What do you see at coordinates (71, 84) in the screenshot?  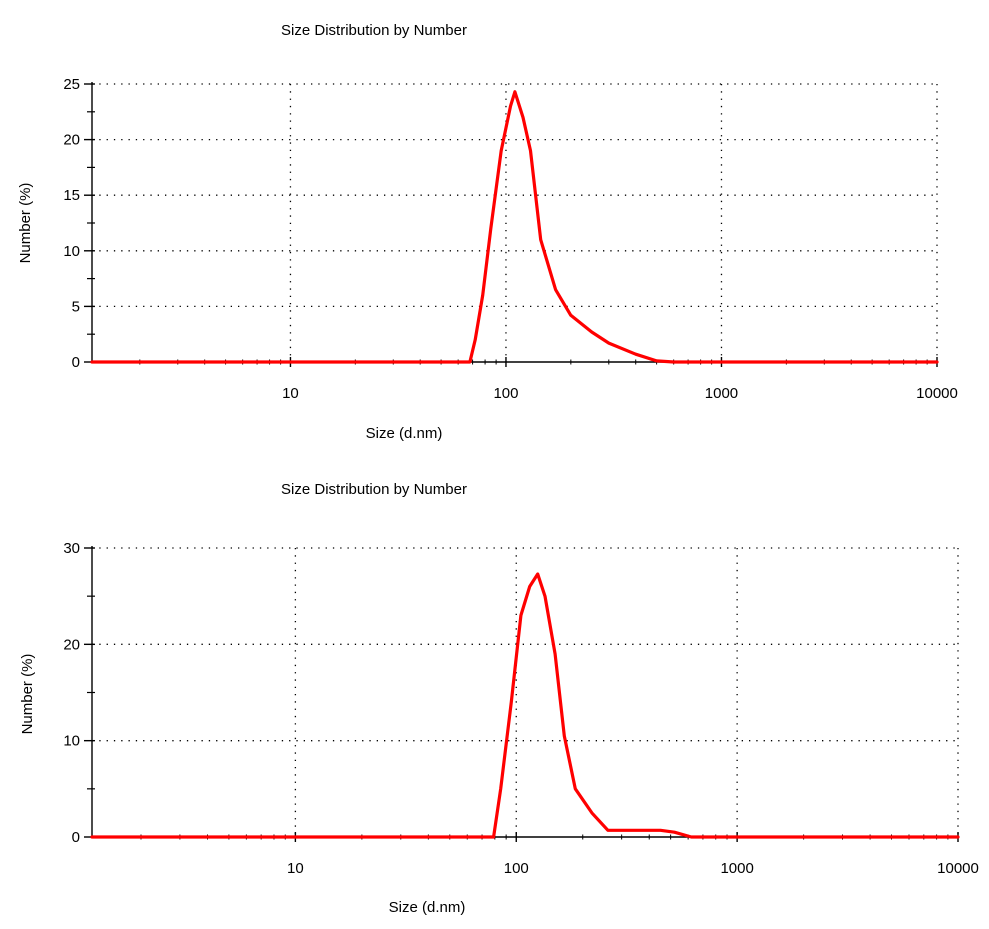 I see `y-tick-label: 25` at bounding box center [71, 84].